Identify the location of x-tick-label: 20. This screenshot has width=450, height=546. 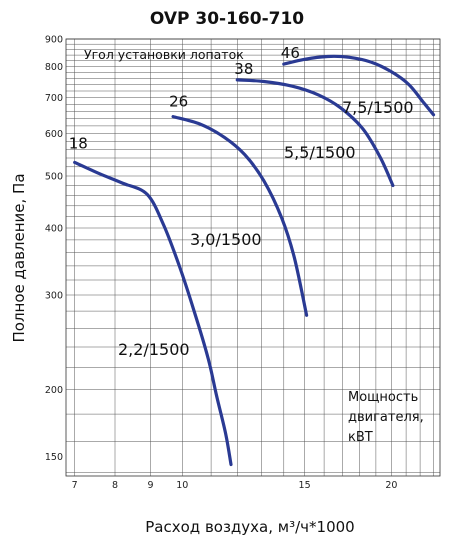
(391, 485).